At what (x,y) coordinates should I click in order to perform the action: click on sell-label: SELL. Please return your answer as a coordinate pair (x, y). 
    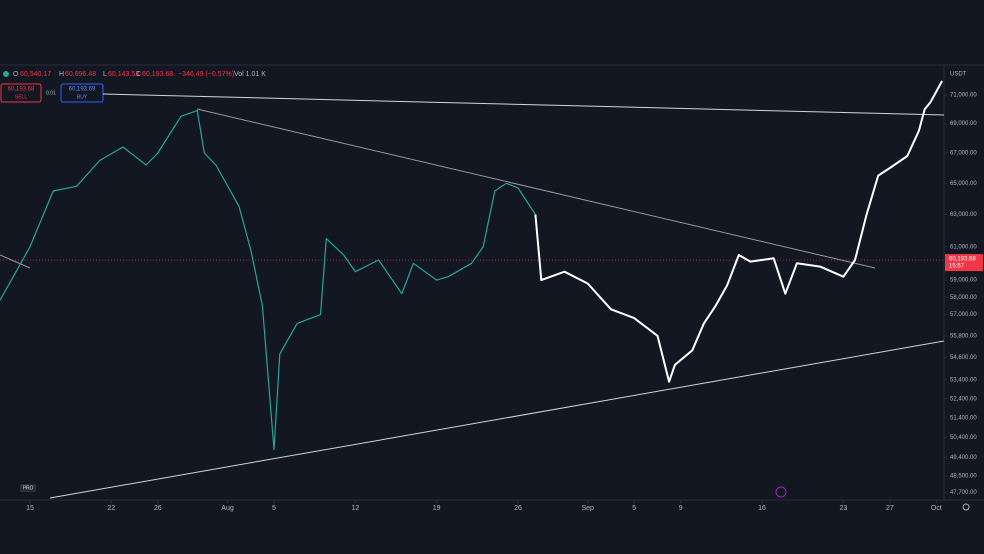
    Looking at the image, I should click on (21, 97).